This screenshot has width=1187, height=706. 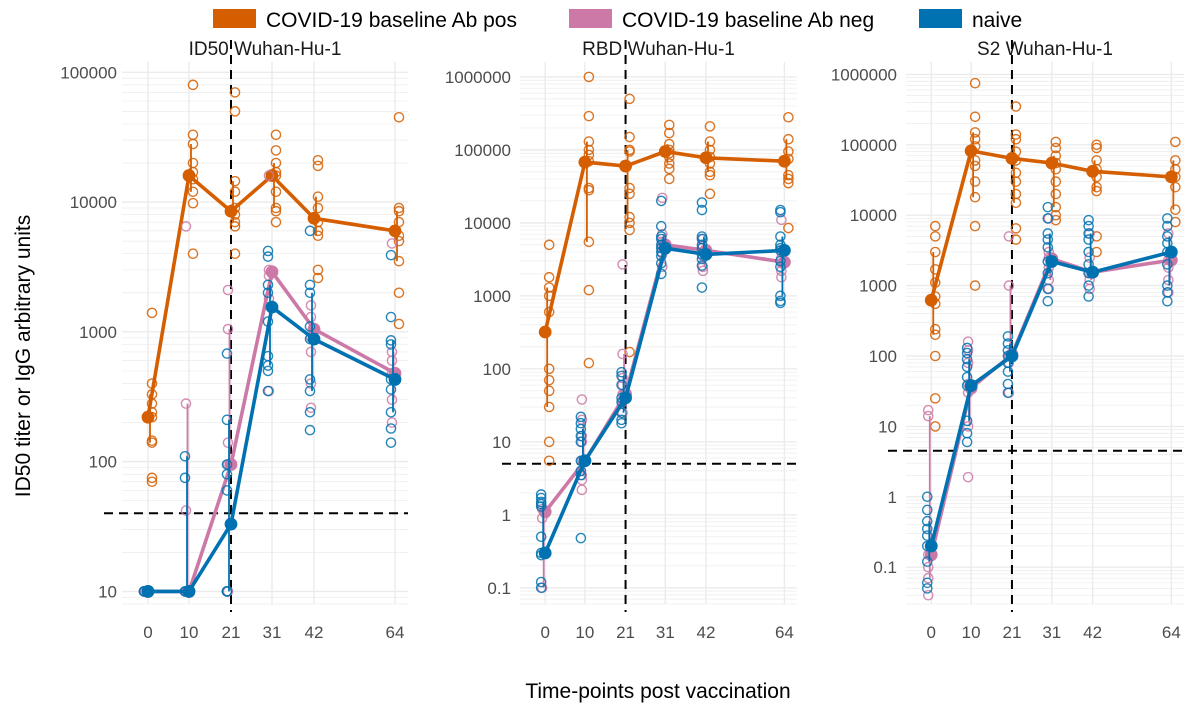 What do you see at coordinates (657, 691) in the screenshot?
I see `x-axis-label: Time-points post vaccination` at bounding box center [657, 691].